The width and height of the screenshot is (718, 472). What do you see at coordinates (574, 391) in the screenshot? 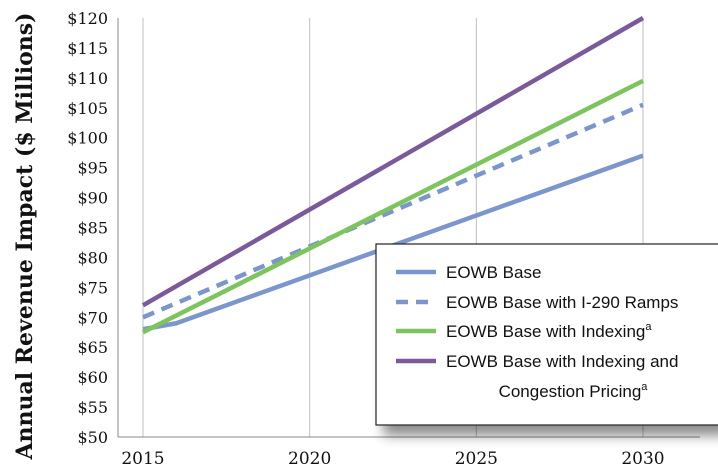
I see `legend-label: Congestion Pricinga` at bounding box center [574, 391].